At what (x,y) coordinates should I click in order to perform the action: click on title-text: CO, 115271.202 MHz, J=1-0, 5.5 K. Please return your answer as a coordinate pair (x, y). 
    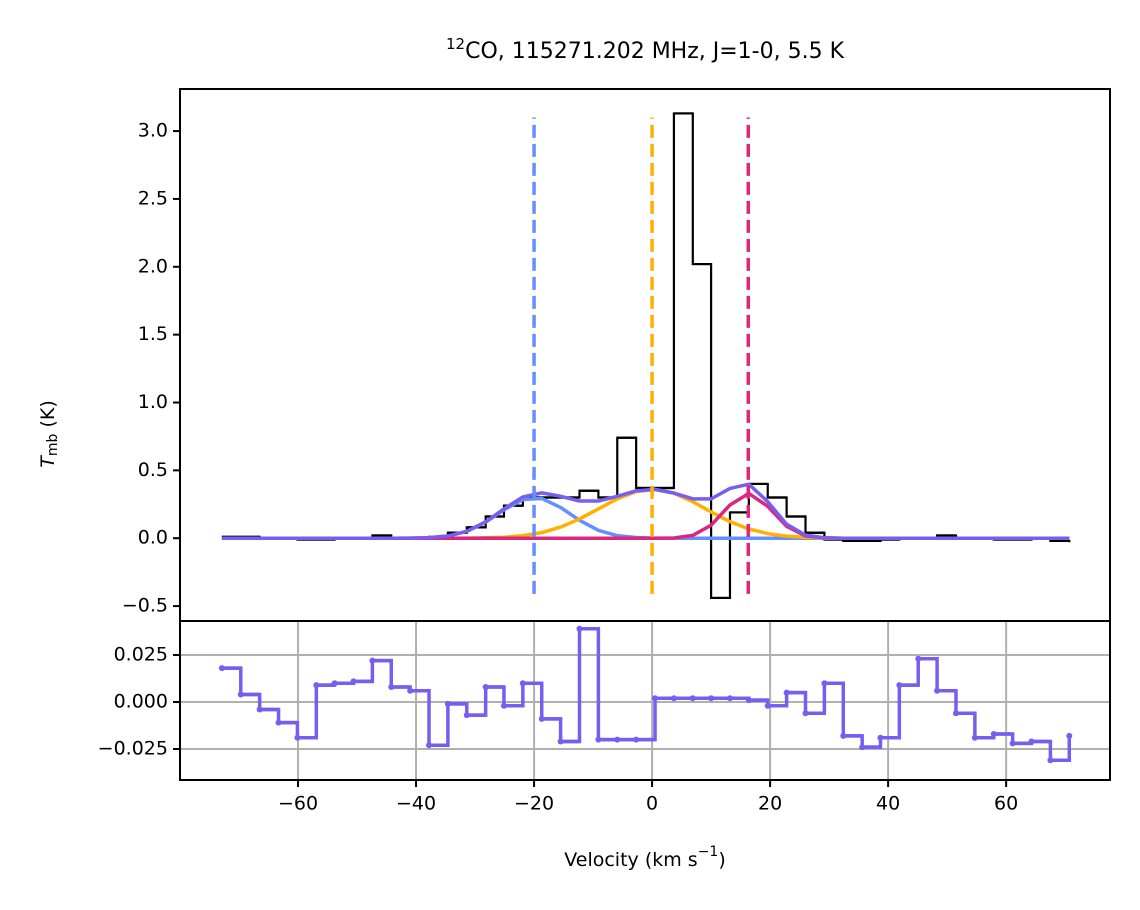
    Looking at the image, I should click on (655, 51).